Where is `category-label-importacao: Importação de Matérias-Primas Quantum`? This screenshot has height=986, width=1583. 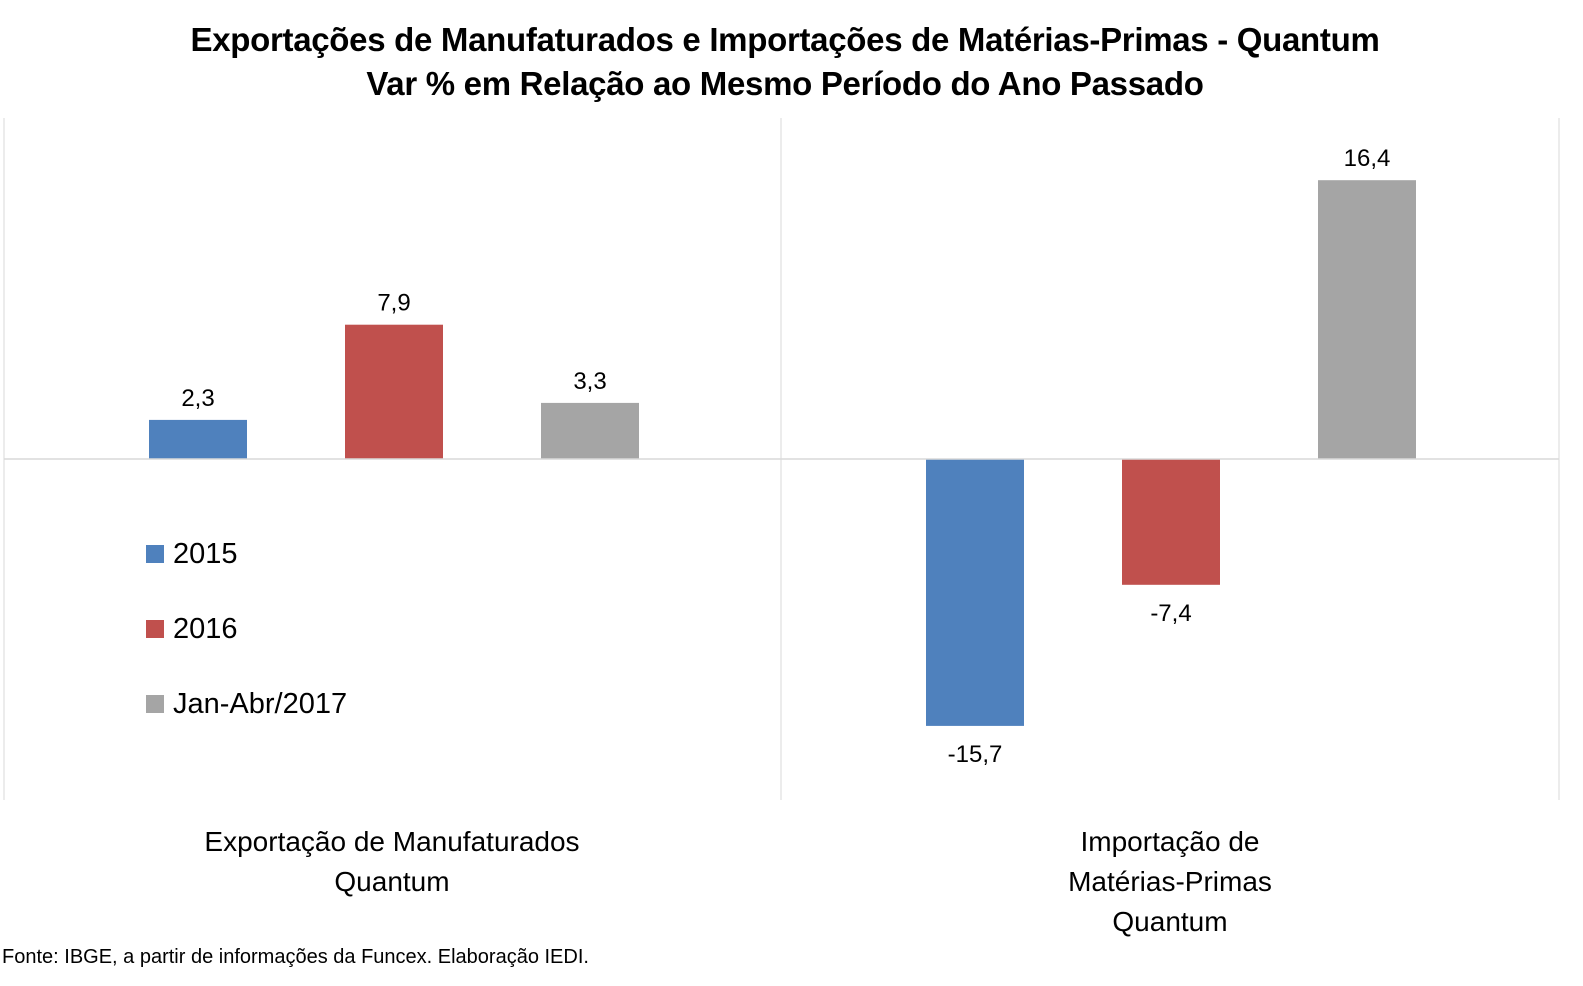 category-label-importacao: Importação de Matérias-Primas Quantum is located at coordinates (1170, 882).